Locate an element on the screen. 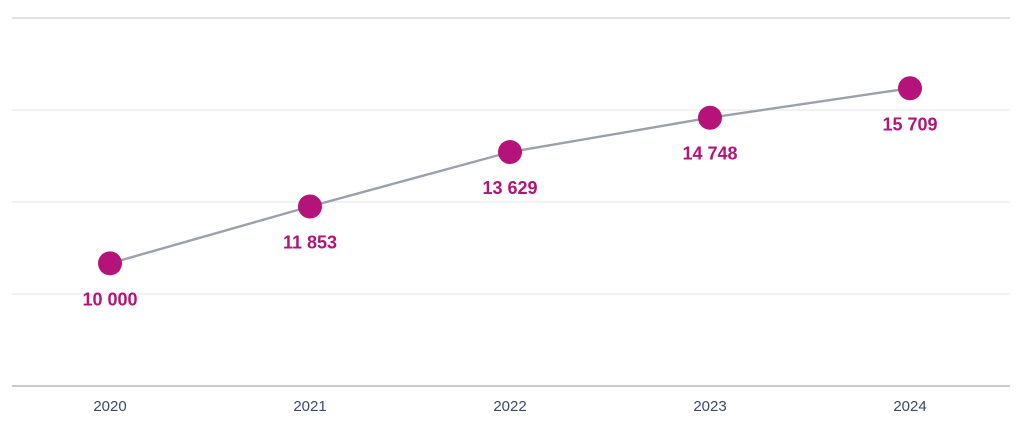 The image size is (1024, 436). x-tick-label: 2023 is located at coordinates (709, 406).